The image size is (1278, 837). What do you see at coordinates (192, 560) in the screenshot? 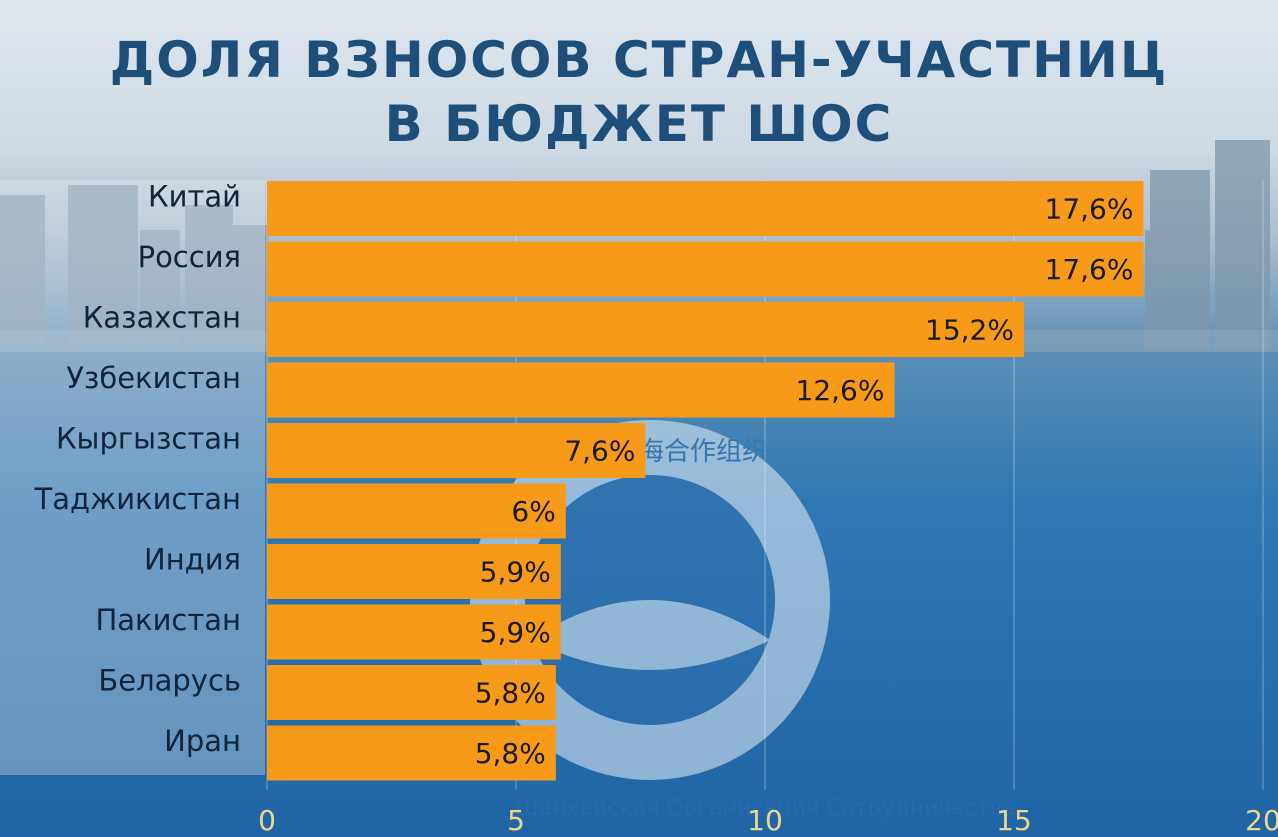
I see `category-label-6: Индия` at bounding box center [192, 560].